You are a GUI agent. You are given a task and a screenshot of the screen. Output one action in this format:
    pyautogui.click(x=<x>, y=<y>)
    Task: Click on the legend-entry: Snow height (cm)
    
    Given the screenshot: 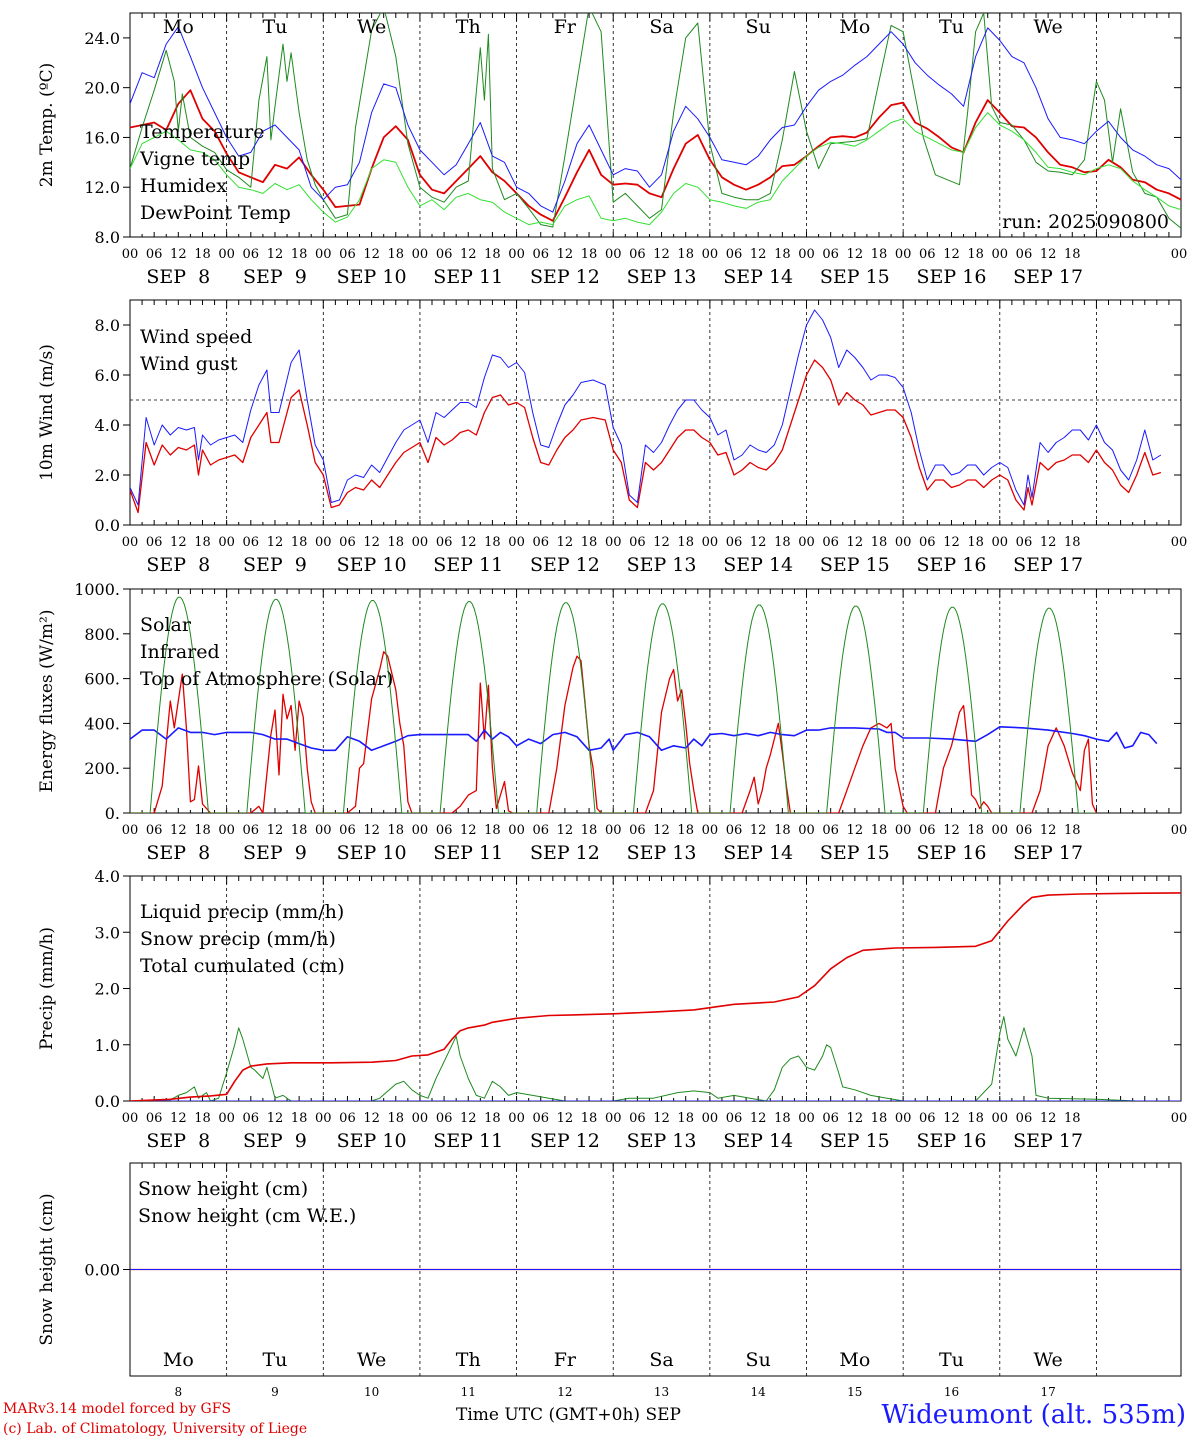 What is the action you would take?
    pyautogui.click(x=223, y=1189)
    